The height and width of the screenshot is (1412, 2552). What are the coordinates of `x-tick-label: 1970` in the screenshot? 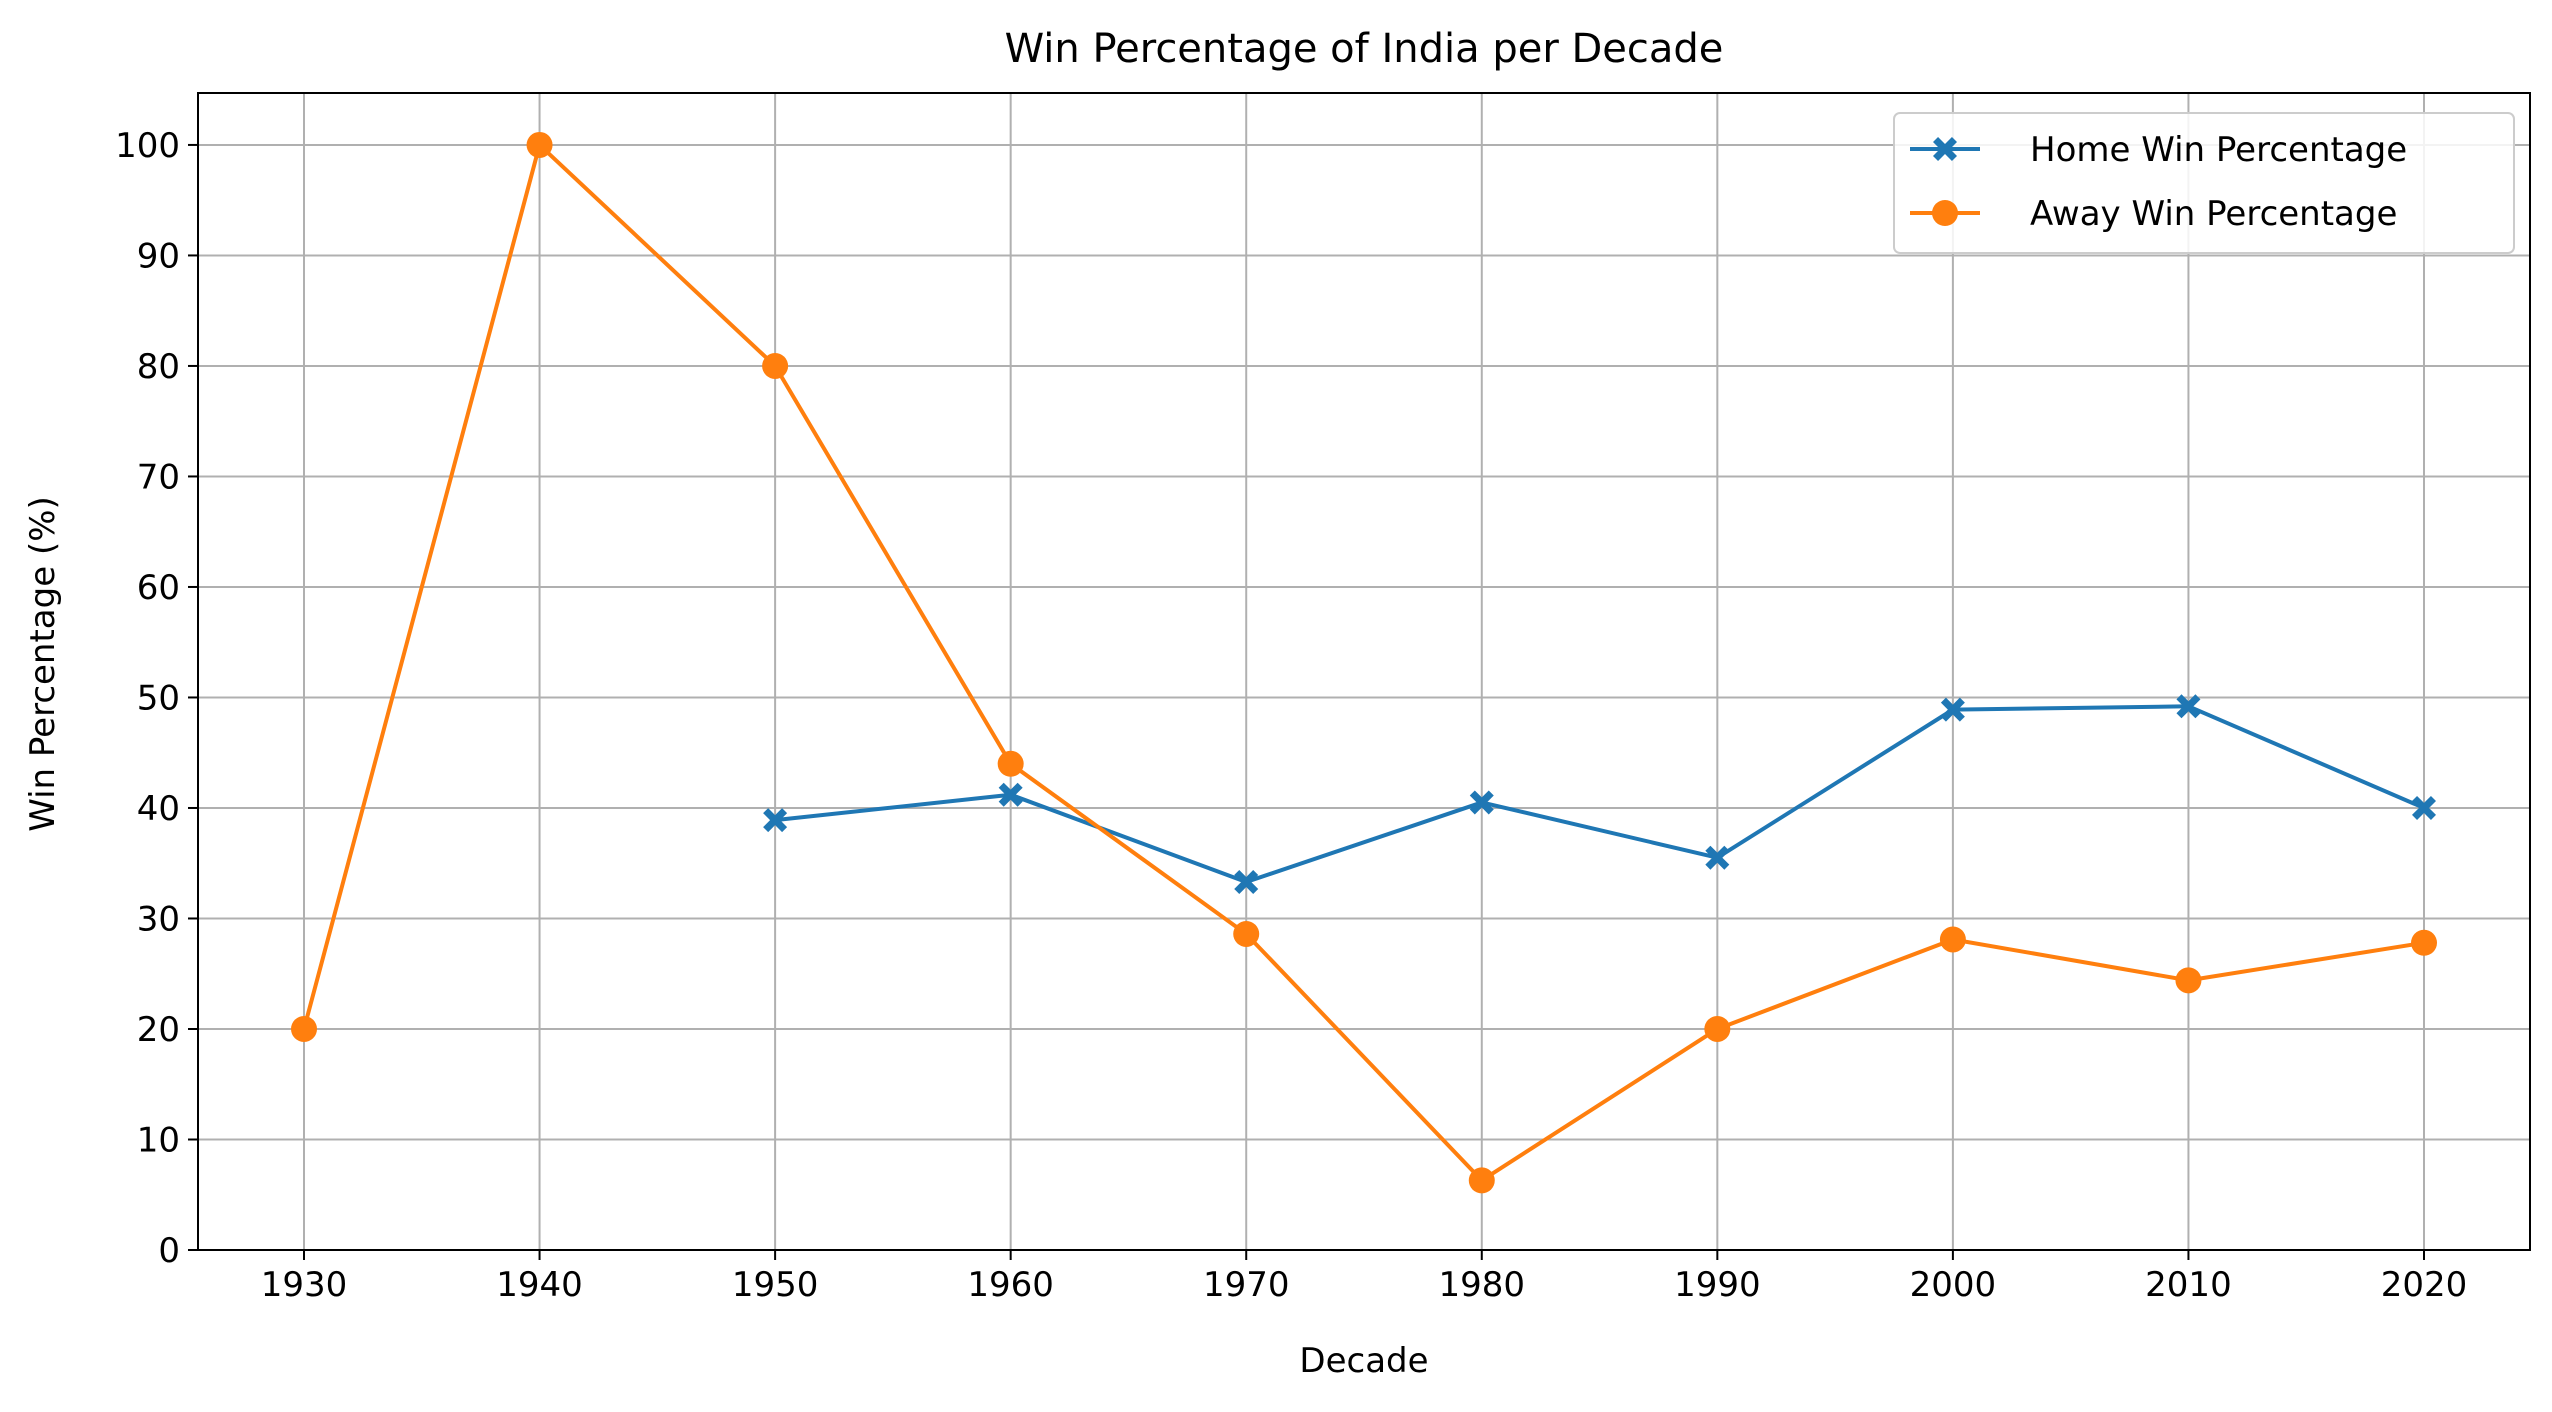 It's located at (1246, 1285).